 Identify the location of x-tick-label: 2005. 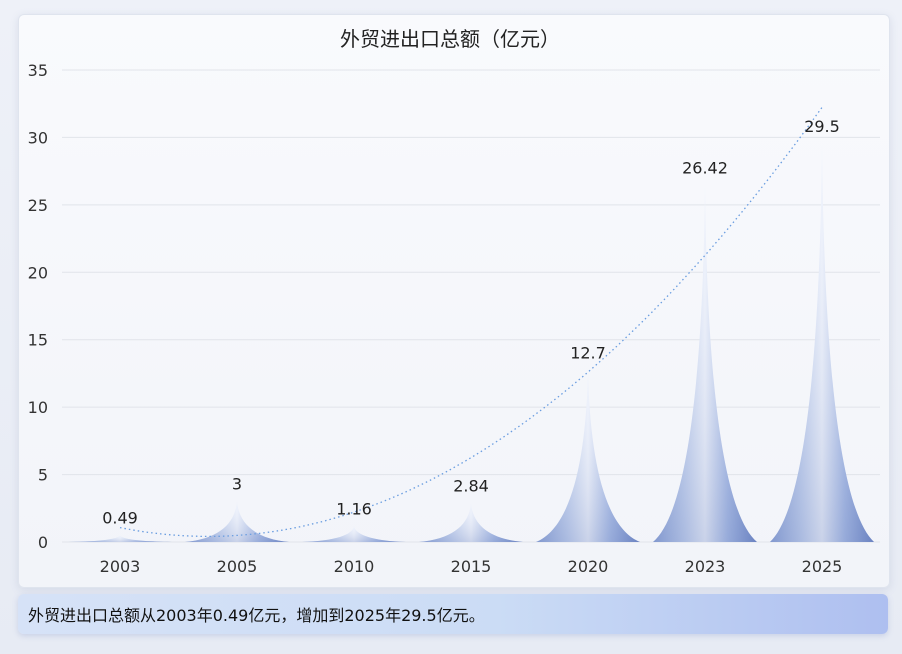
(237, 566).